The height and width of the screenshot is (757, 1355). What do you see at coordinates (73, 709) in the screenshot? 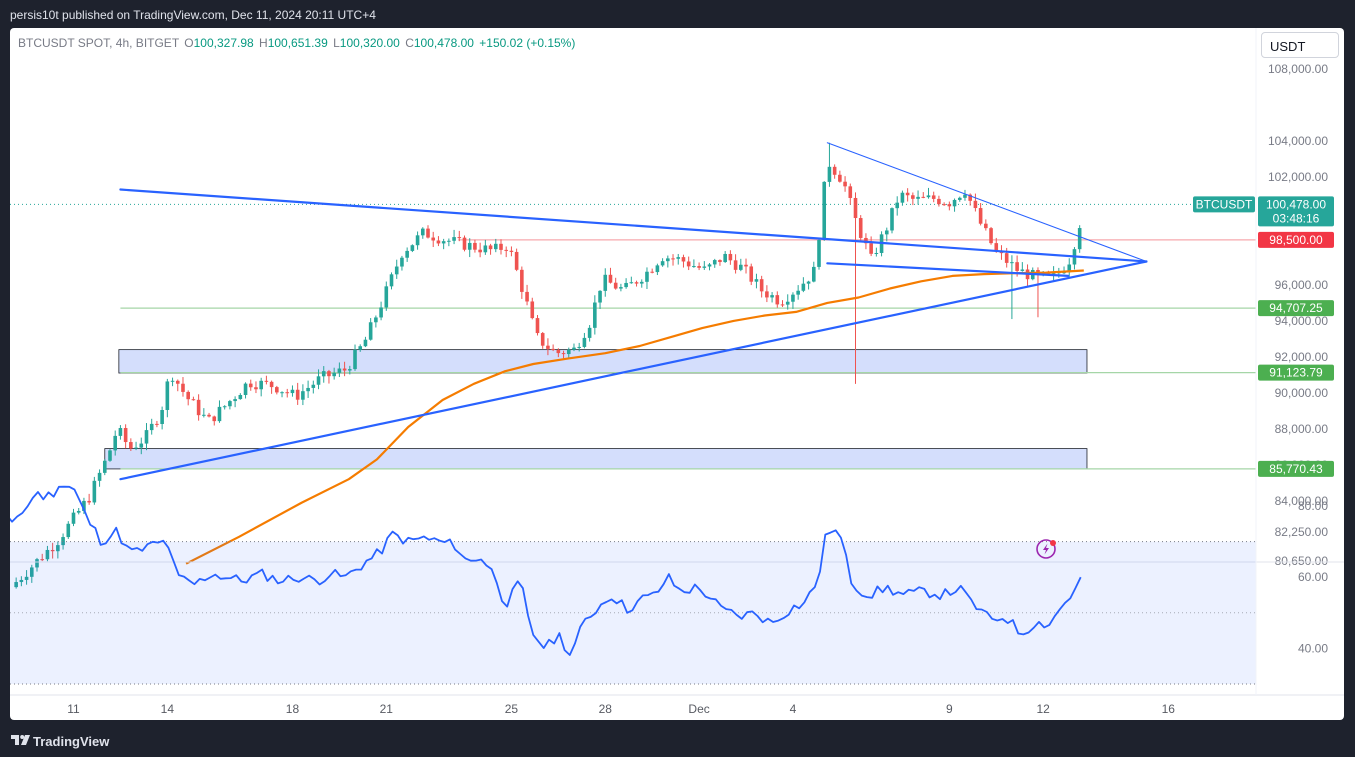
I see `time-tick-label: 11` at bounding box center [73, 709].